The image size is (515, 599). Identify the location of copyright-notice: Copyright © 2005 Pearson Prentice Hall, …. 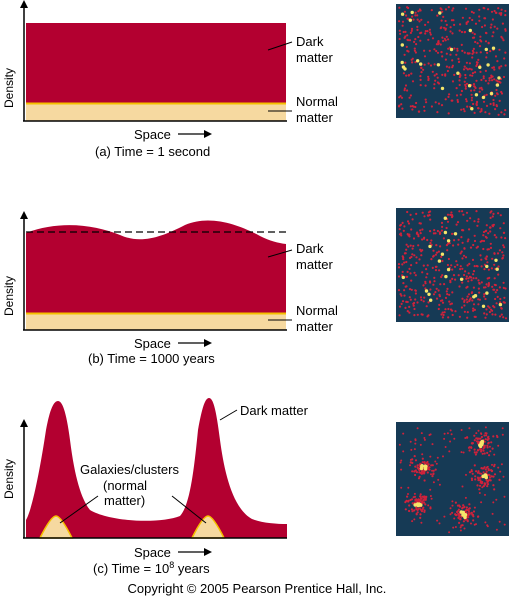
(257, 588).